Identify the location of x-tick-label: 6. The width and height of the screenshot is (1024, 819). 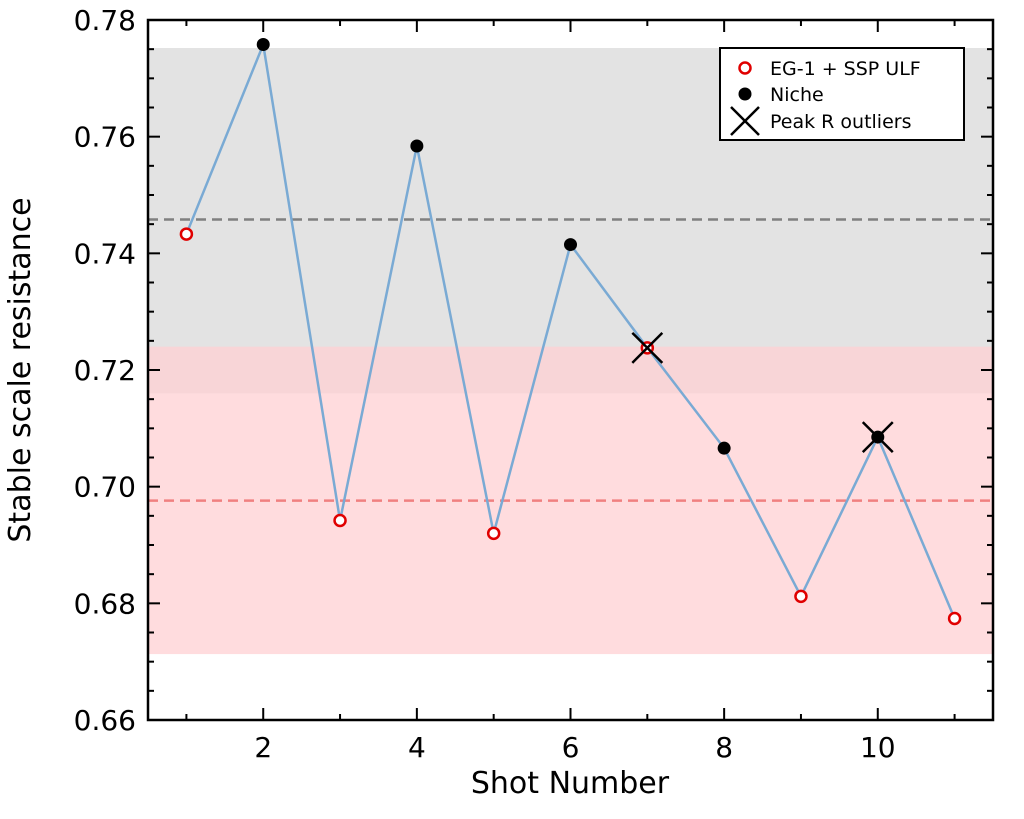
(571, 747).